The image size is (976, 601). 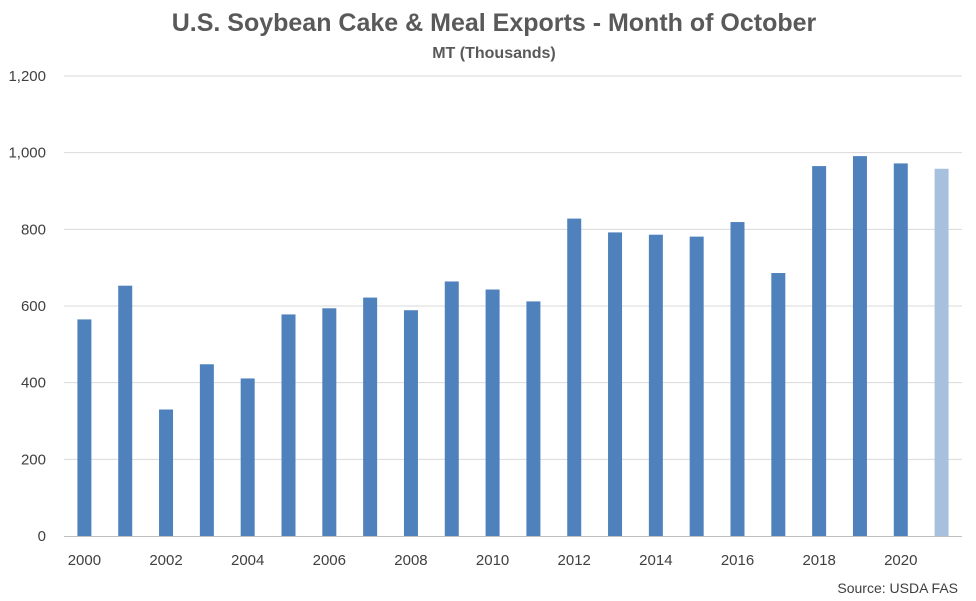 What do you see at coordinates (819, 351) in the screenshot?
I see `bar-2018` at bounding box center [819, 351].